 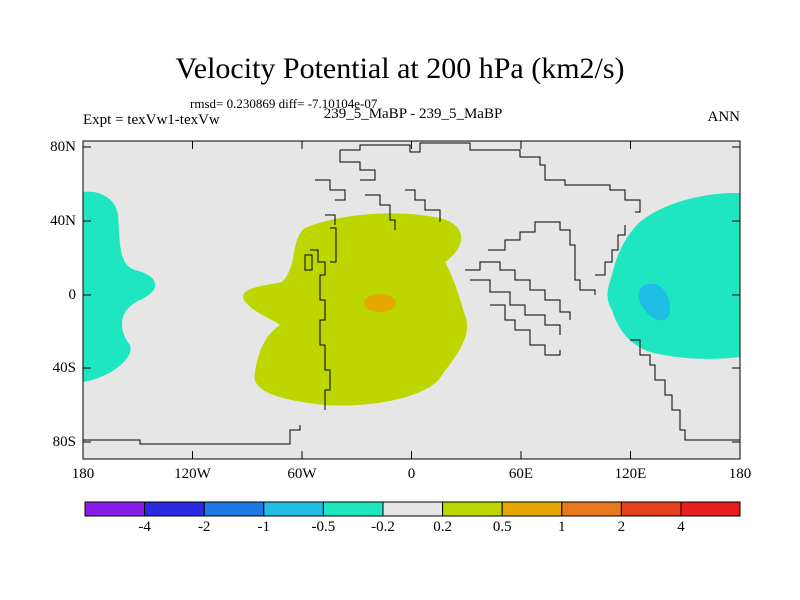 What do you see at coordinates (144, 527) in the screenshot?
I see `colorbar-label: -4` at bounding box center [144, 527].